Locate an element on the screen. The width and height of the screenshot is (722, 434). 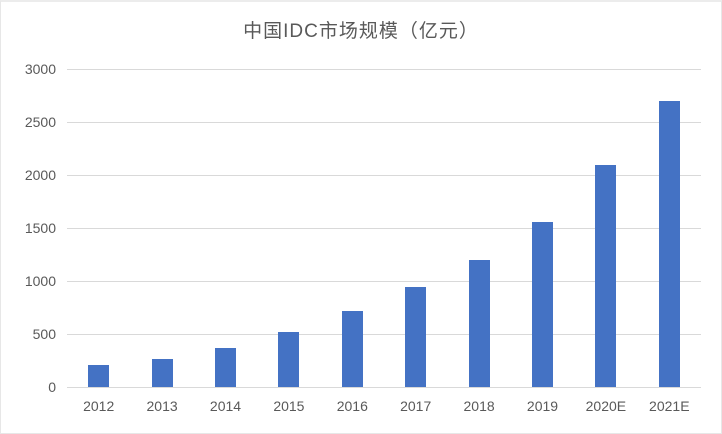
bar-2020E is located at coordinates (606, 276).